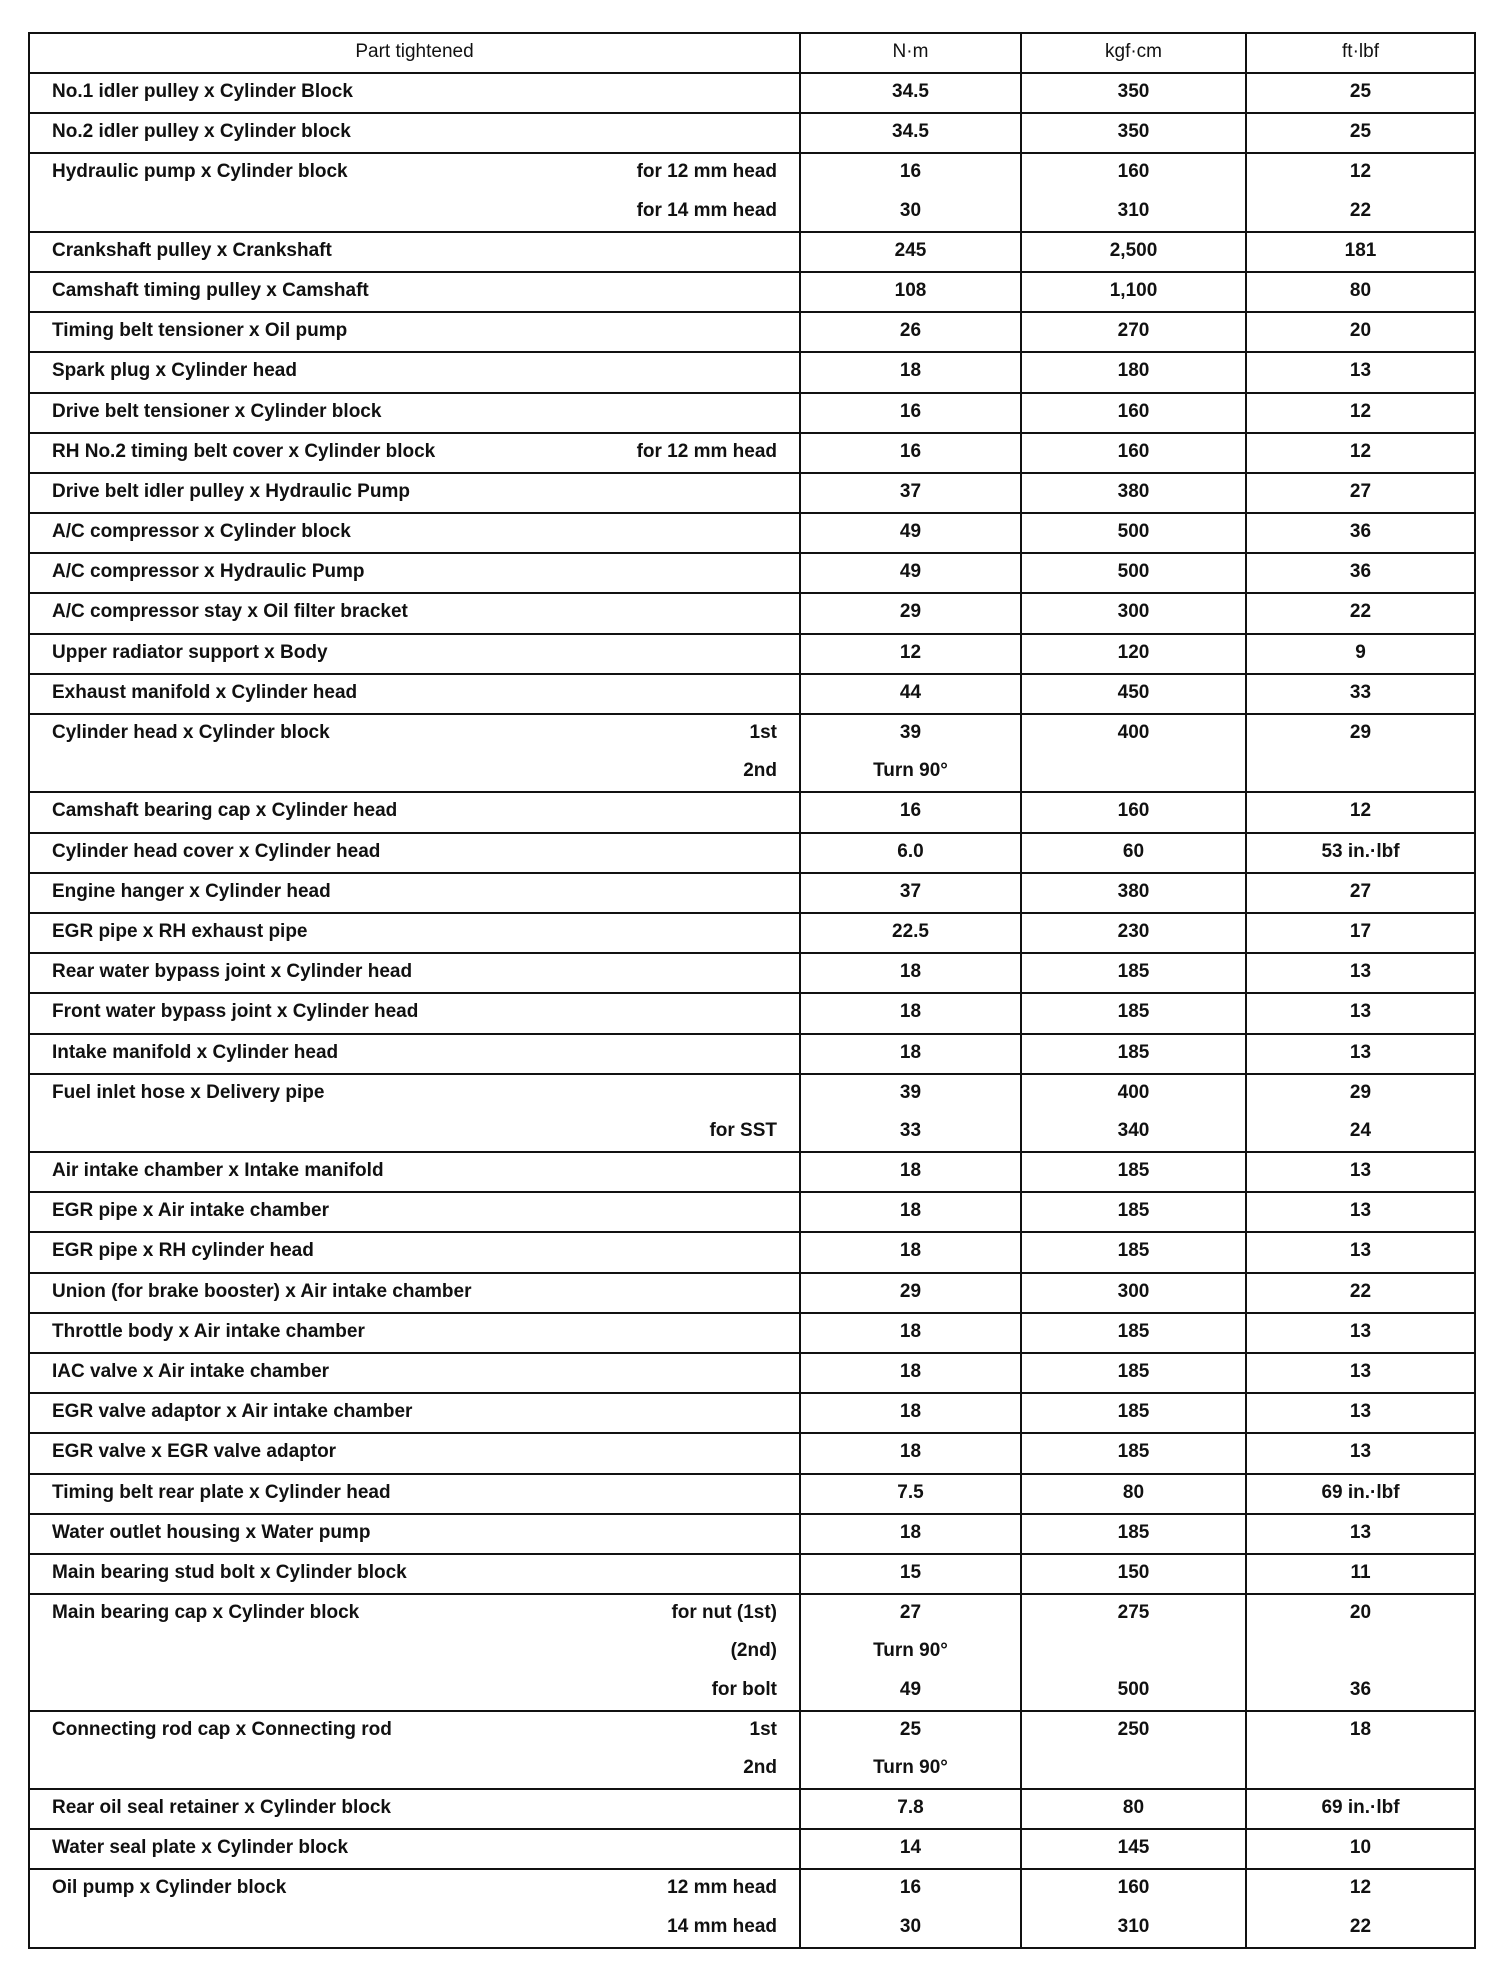 The image size is (1504, 1988). I want to click on value-ft-lbf-cell: 10, so click(1360, 1849).